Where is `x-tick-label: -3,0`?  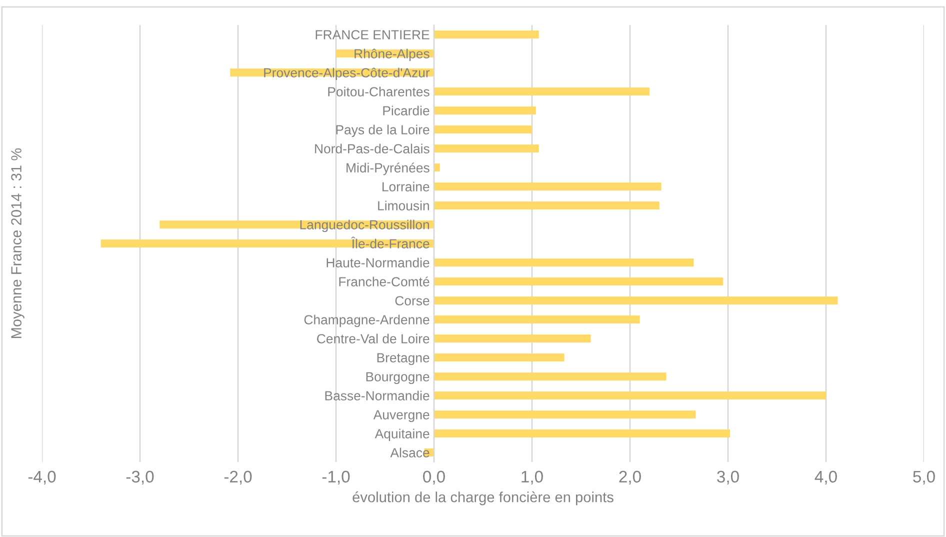 x-tick-label: -3,0 is located at coordinates (140, 477).